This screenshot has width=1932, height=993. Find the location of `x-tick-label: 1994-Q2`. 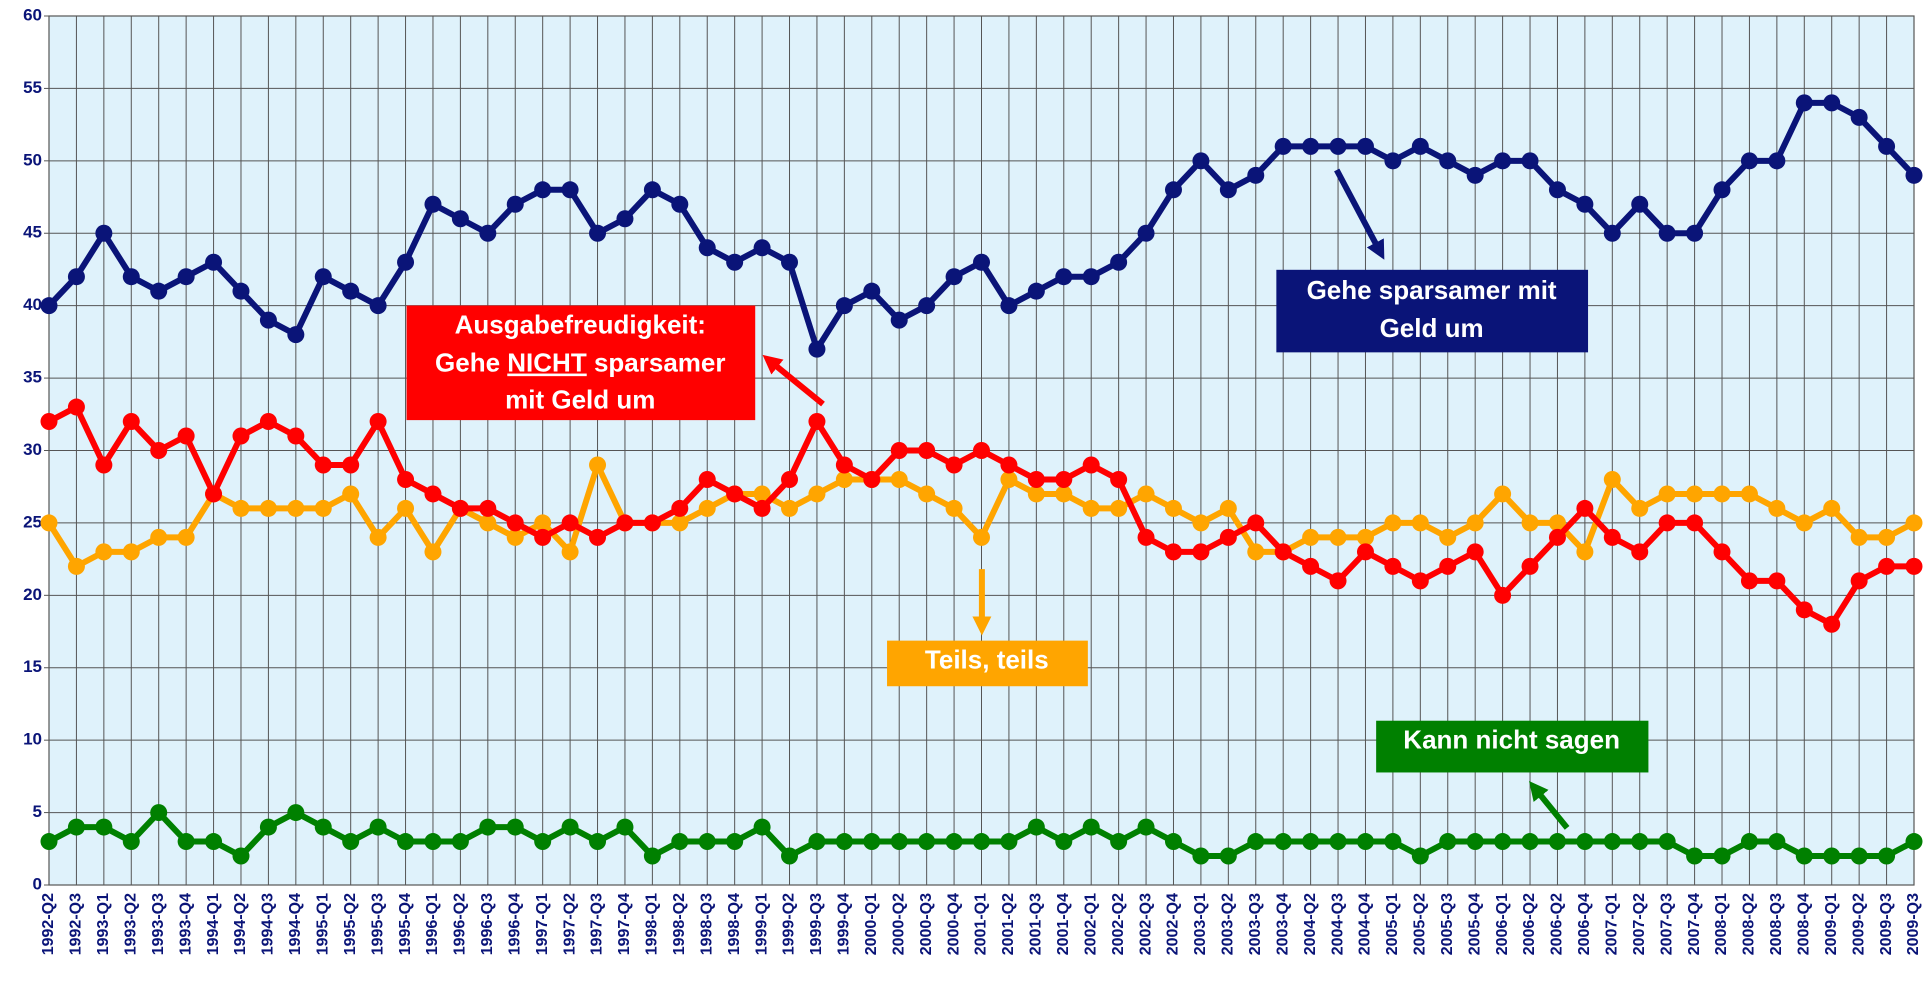

x-tick-label: 1994-Q2 is located at coordinates (240, 924).